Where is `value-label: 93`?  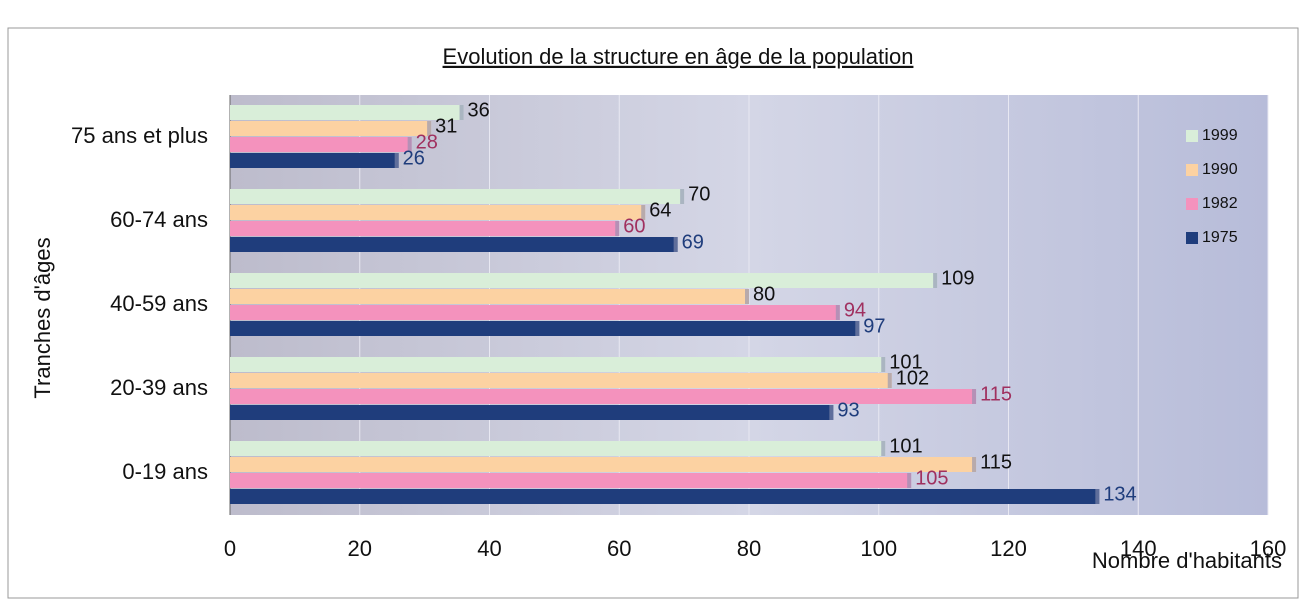 value-label: 93 is located at coordinates (848, 410).